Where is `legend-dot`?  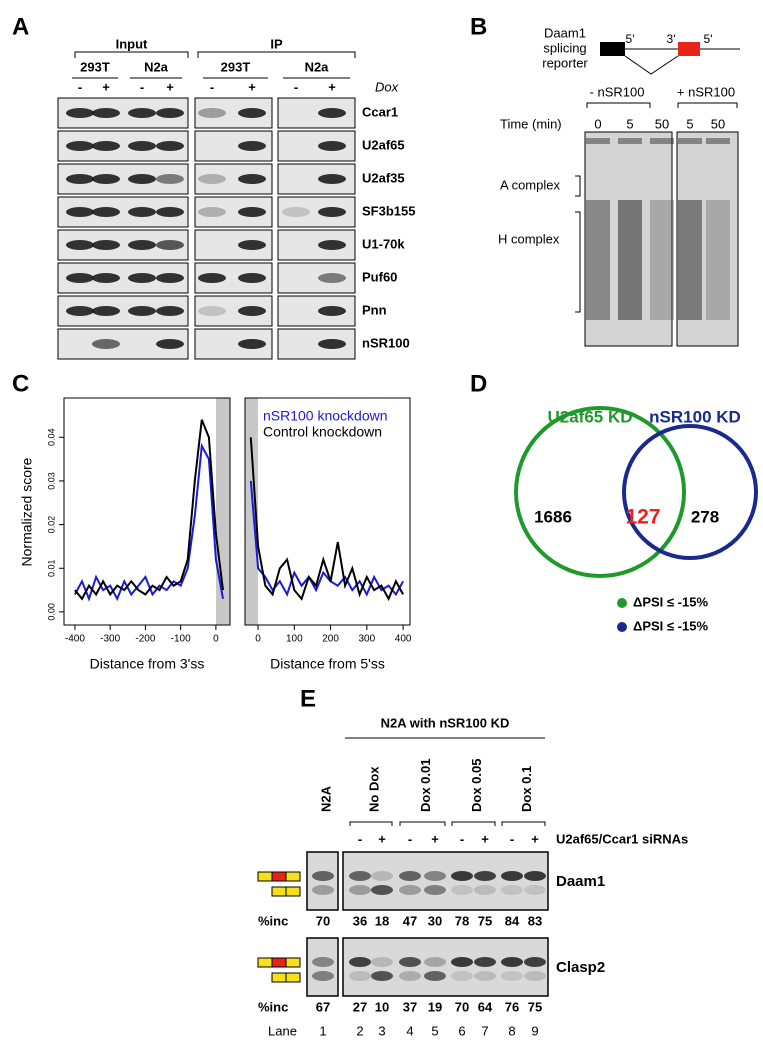 legend-dot is located at coordinates (622, 603).